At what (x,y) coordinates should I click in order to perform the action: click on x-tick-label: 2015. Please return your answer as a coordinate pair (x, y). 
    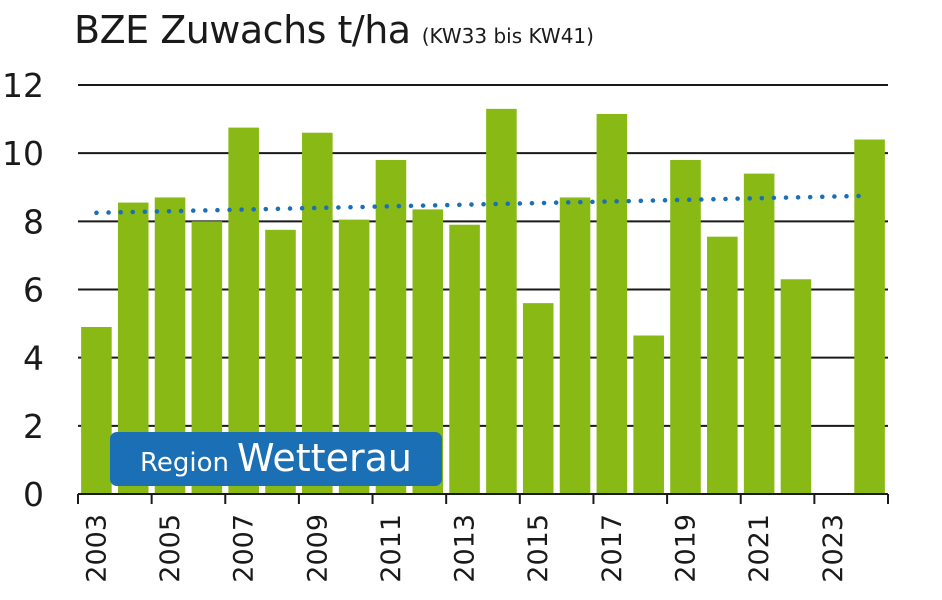
    Looking at the image, I should click on (538, 548).